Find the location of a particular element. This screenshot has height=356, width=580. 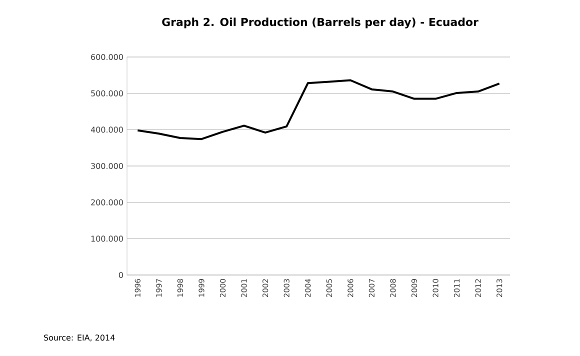

line-series is located at coordinates (318, 109).